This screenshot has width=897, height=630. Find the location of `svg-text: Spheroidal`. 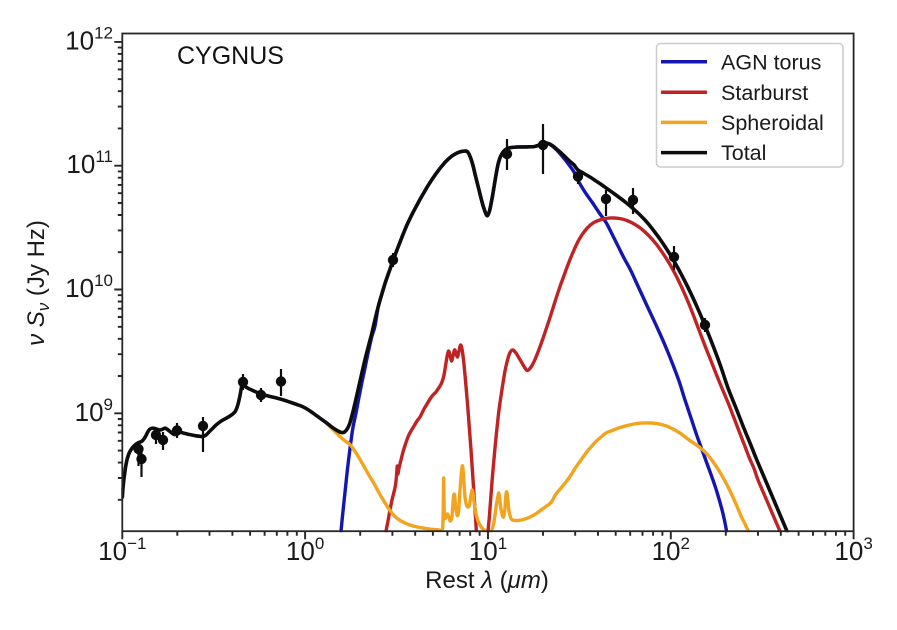

svg-text: Spheroidal is located at coordinates (772, 123).